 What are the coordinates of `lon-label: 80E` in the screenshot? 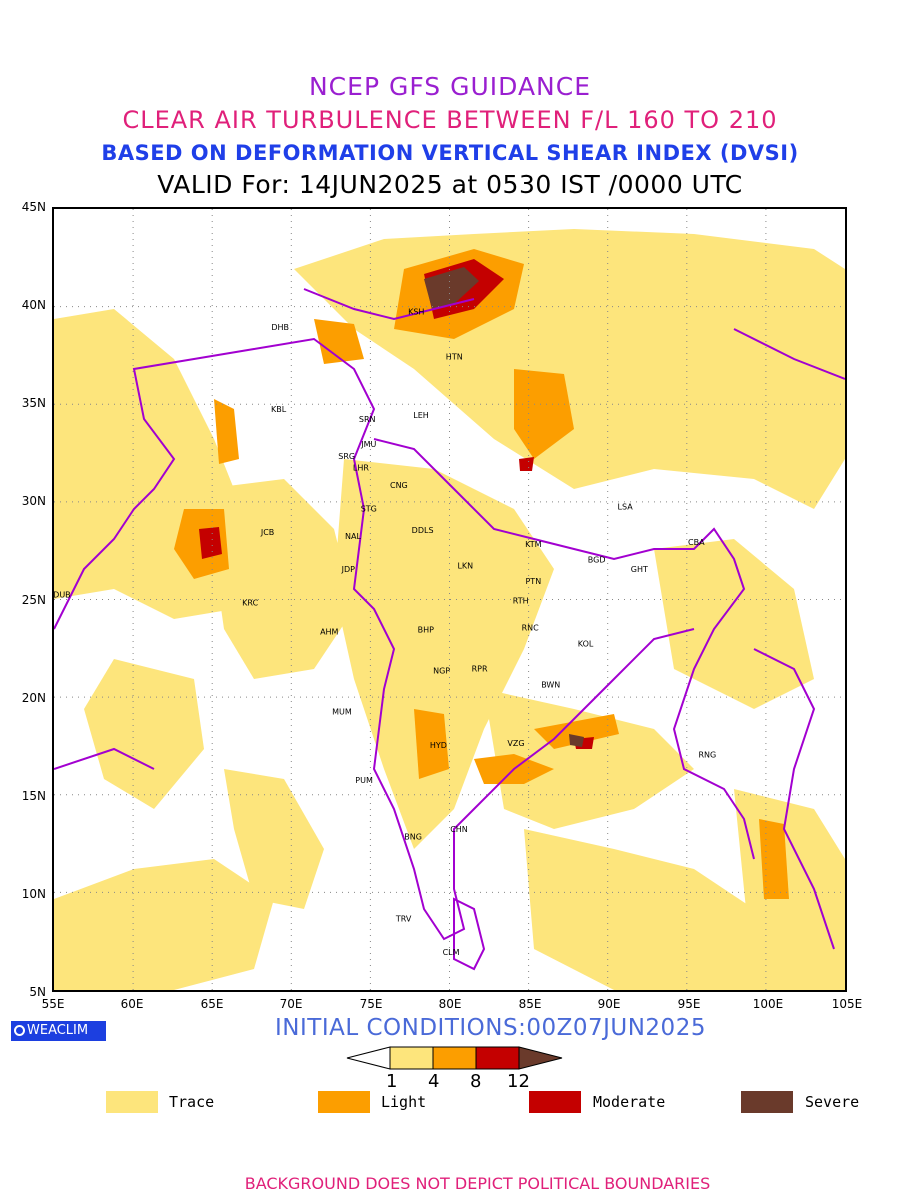 It's located at (450, 1004).